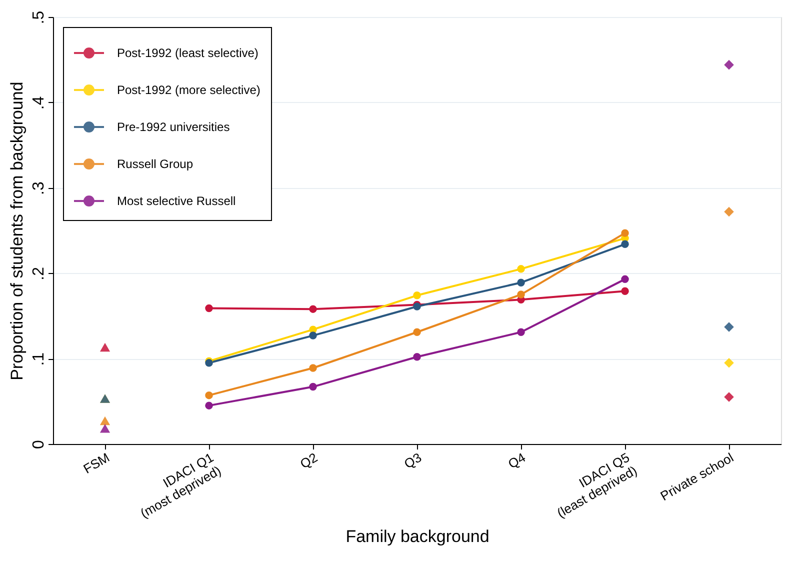  Describe the element at coordinates (96, 463) in the screenshot. I see `x-tick-label: FSM` at that location.